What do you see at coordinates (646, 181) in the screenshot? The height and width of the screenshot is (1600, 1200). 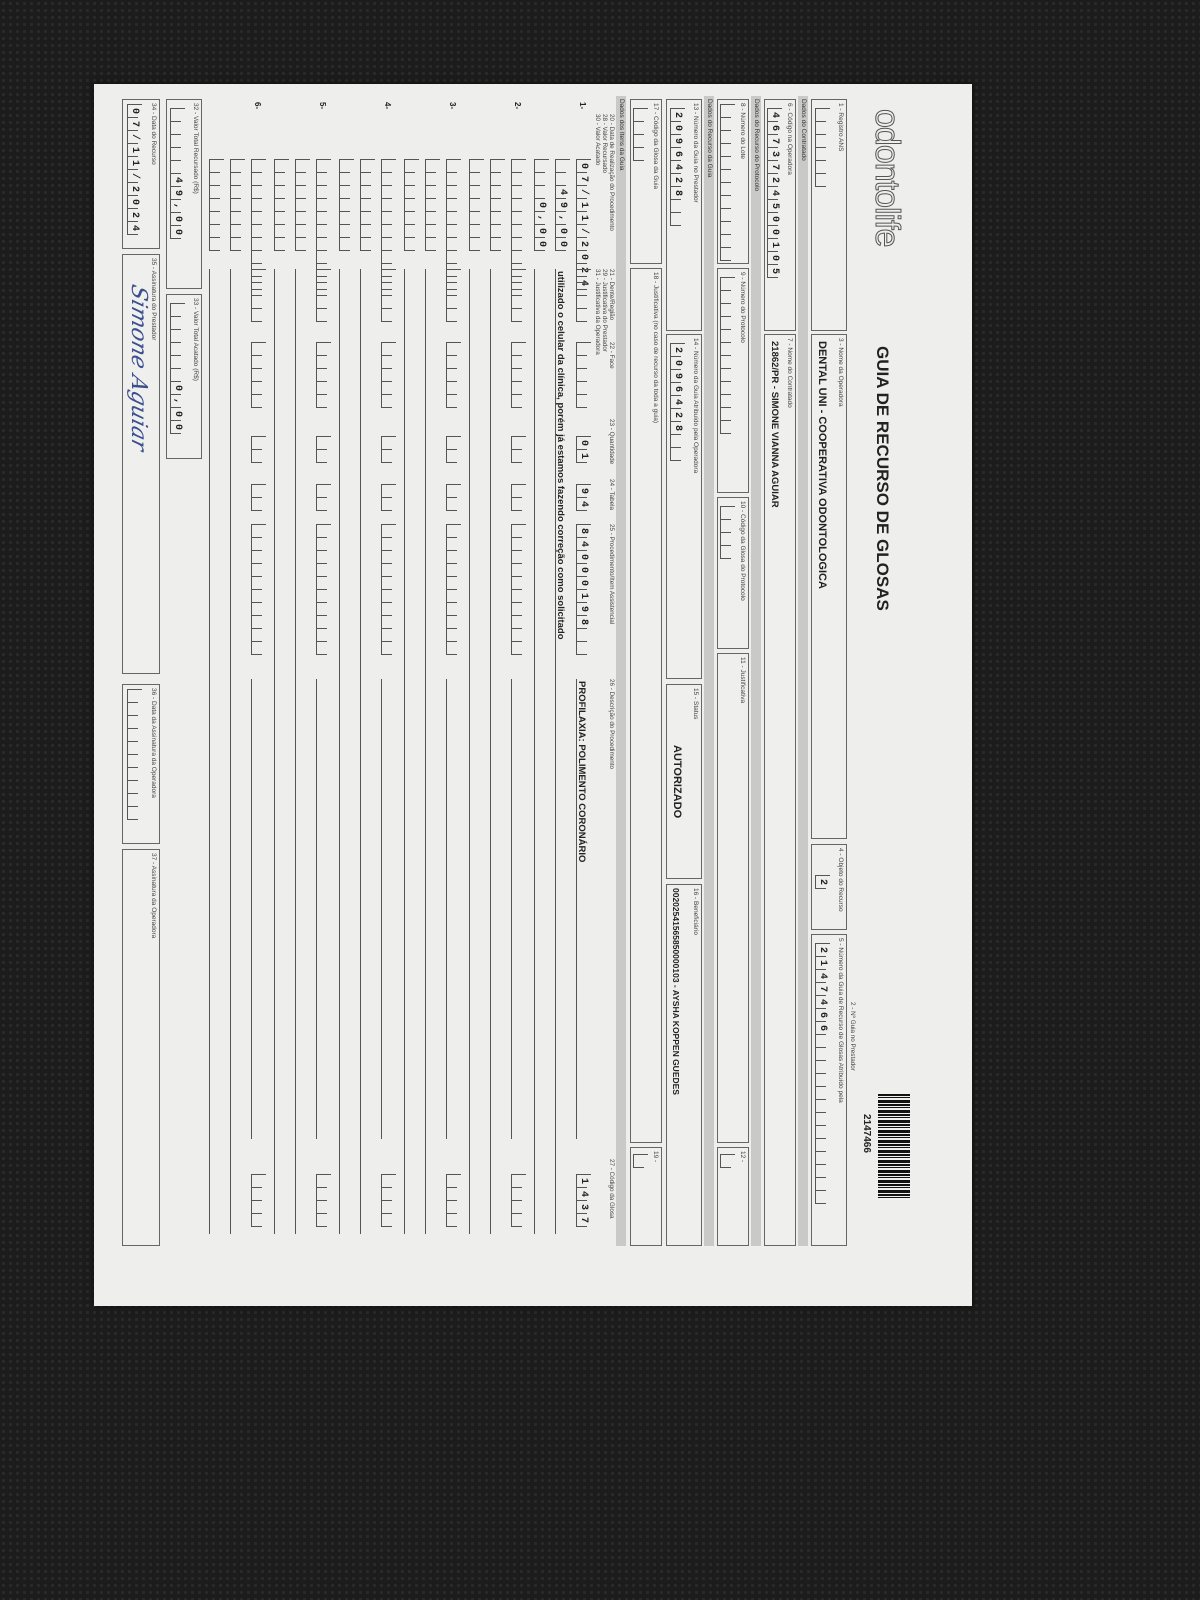 I see `codigo-glosa-guia-field: 17 - Código da Glosa da Guia` at bounding box center [646, 181].